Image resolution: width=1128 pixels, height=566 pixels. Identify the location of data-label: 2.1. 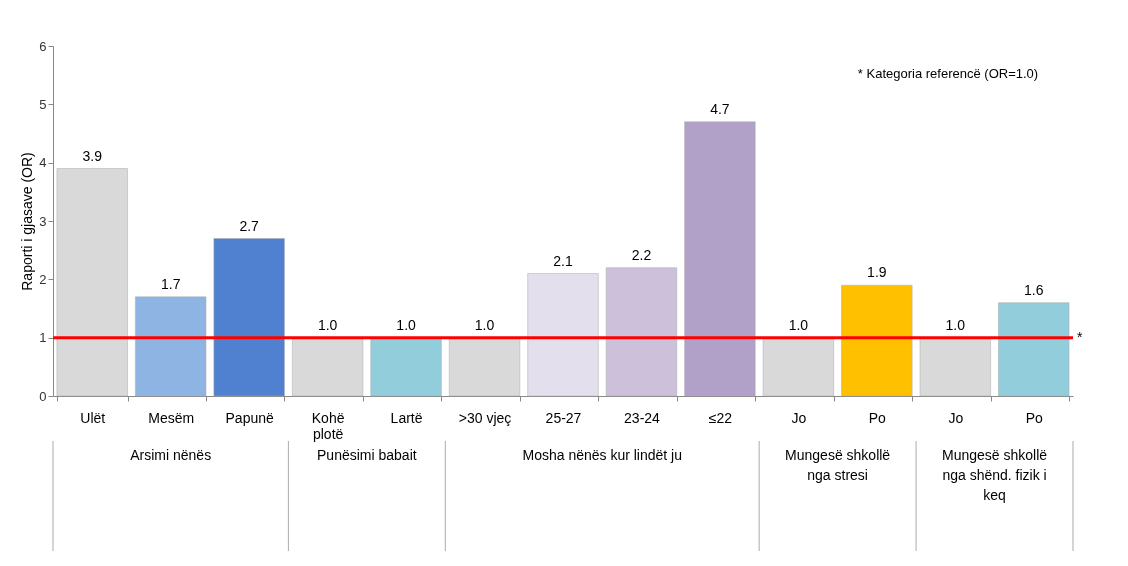
(563, 260).